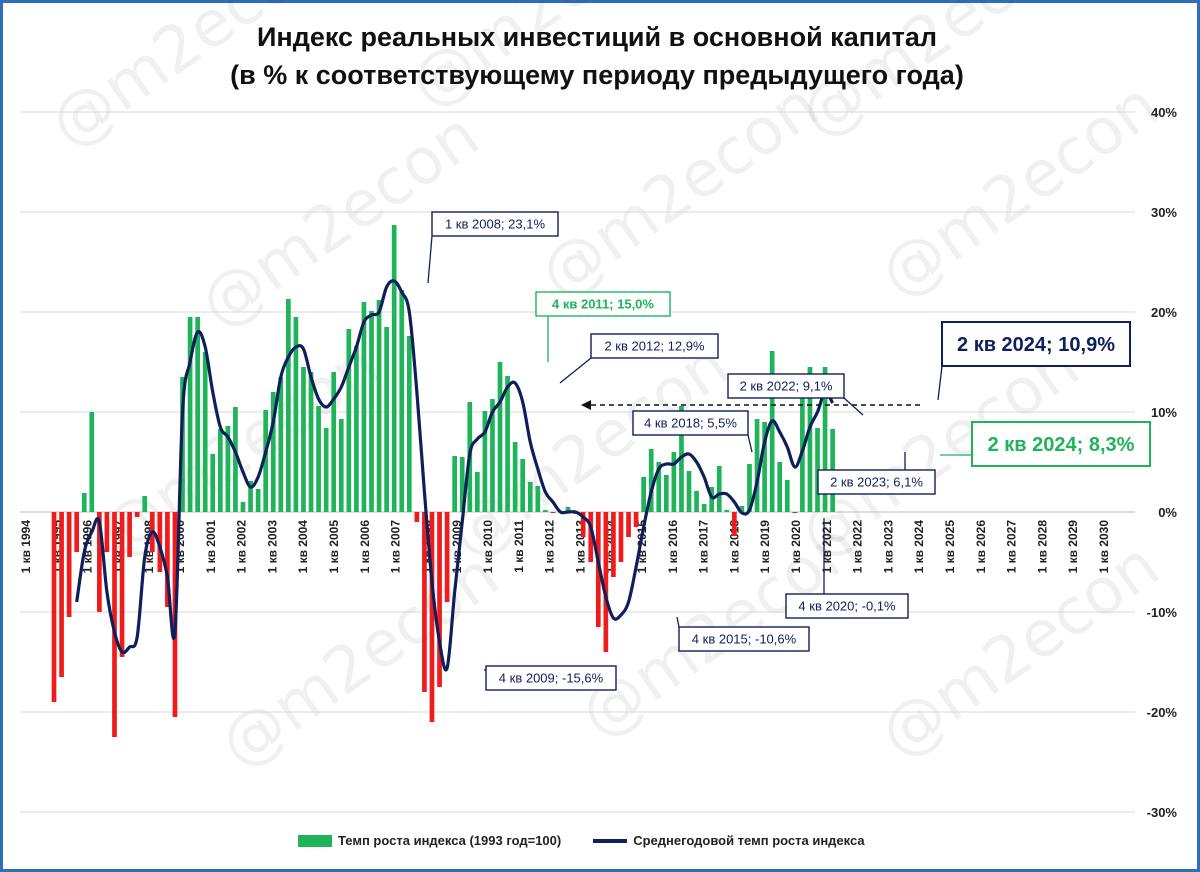 This screenshot has height=872, width=1200. What do you see at coordinates (603, 304) in the screenshot?
I see `annotation-label: 4 кв 2011; 15,0%` at bounding box center [603, 304].